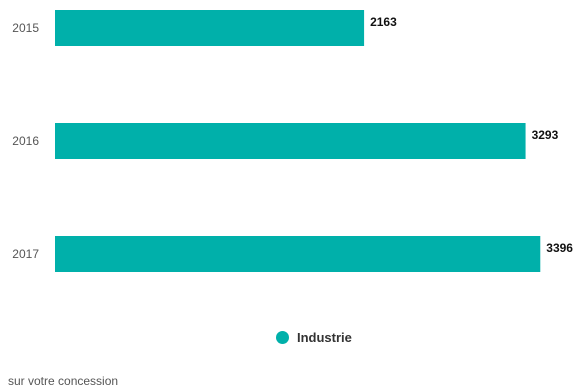 The height and width of the screenshot is (388, 574). Describe the element at coordinates (63, 381) in the screenshot. I see `footnote: sur votre concession` at that location.